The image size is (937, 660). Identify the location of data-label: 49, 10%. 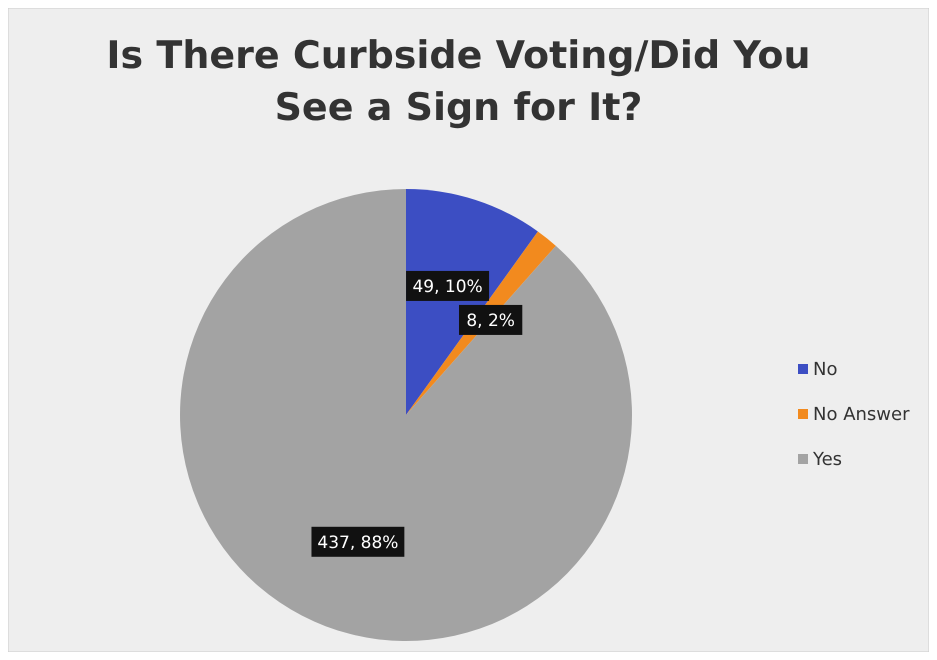
(447, 286).